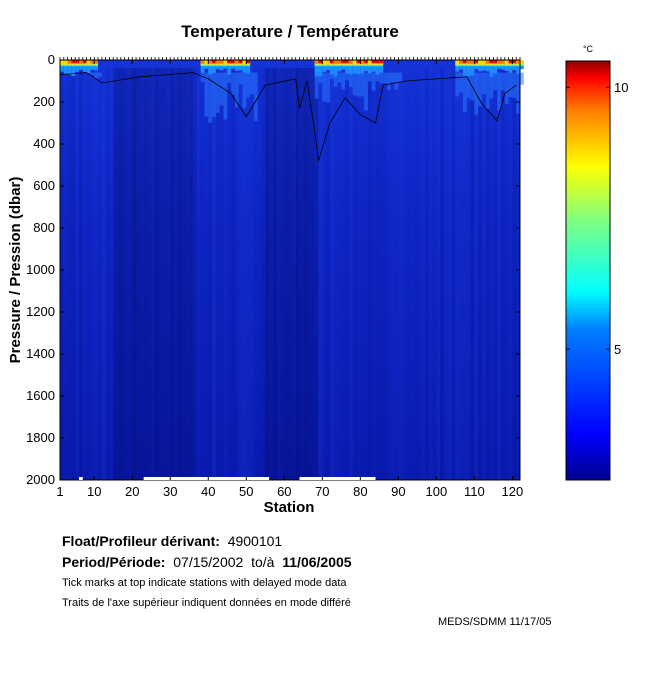  What do you see at coordinates (59, 491) in the screenshot?
I see `x-tick-label: 1` at bounding box center [59, 491].